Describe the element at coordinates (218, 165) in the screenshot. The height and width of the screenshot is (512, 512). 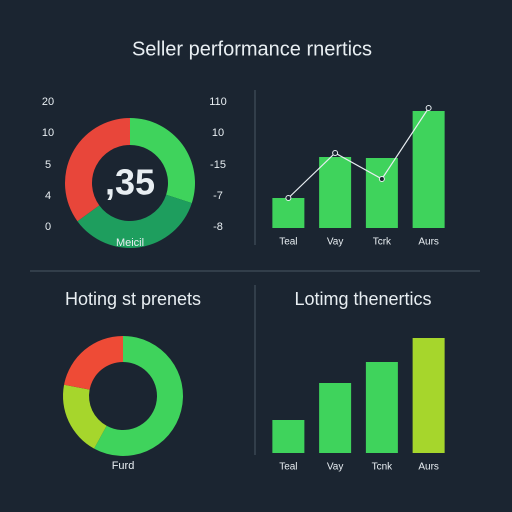
I see `axis-label: -15` at that location.